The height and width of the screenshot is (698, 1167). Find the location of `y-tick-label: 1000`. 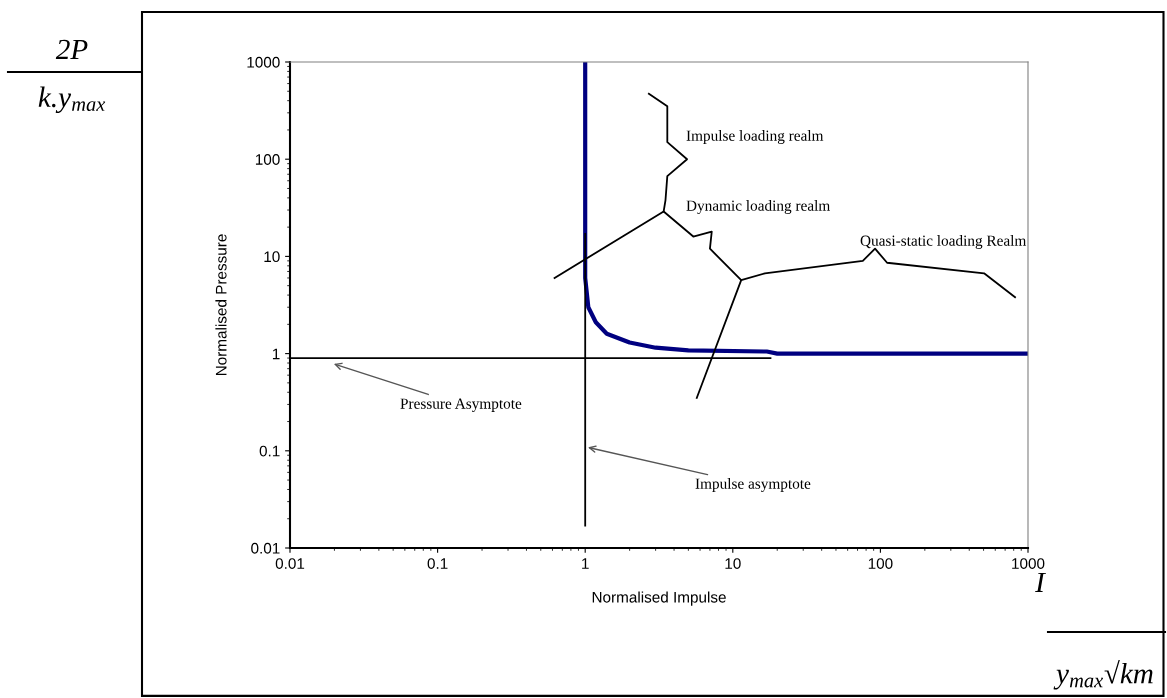

y-tick-label: 1000 is located at coordinates (263, 62).